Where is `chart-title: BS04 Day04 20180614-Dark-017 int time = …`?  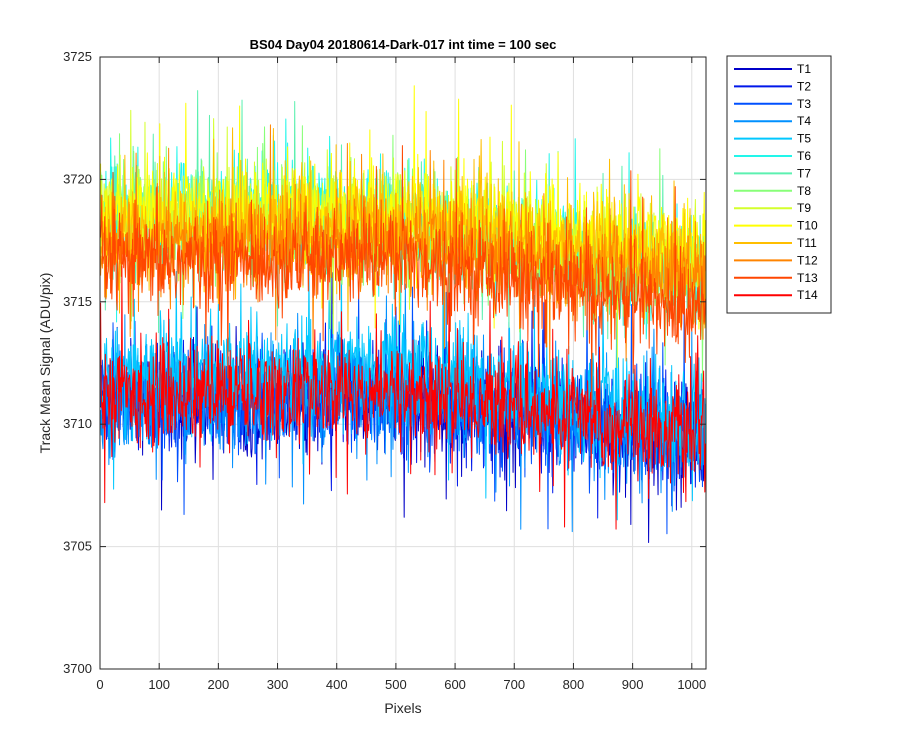
chart-title: BS04 Day04 20180614-Dark-017 int time = … is located at coordinates (403, 44).